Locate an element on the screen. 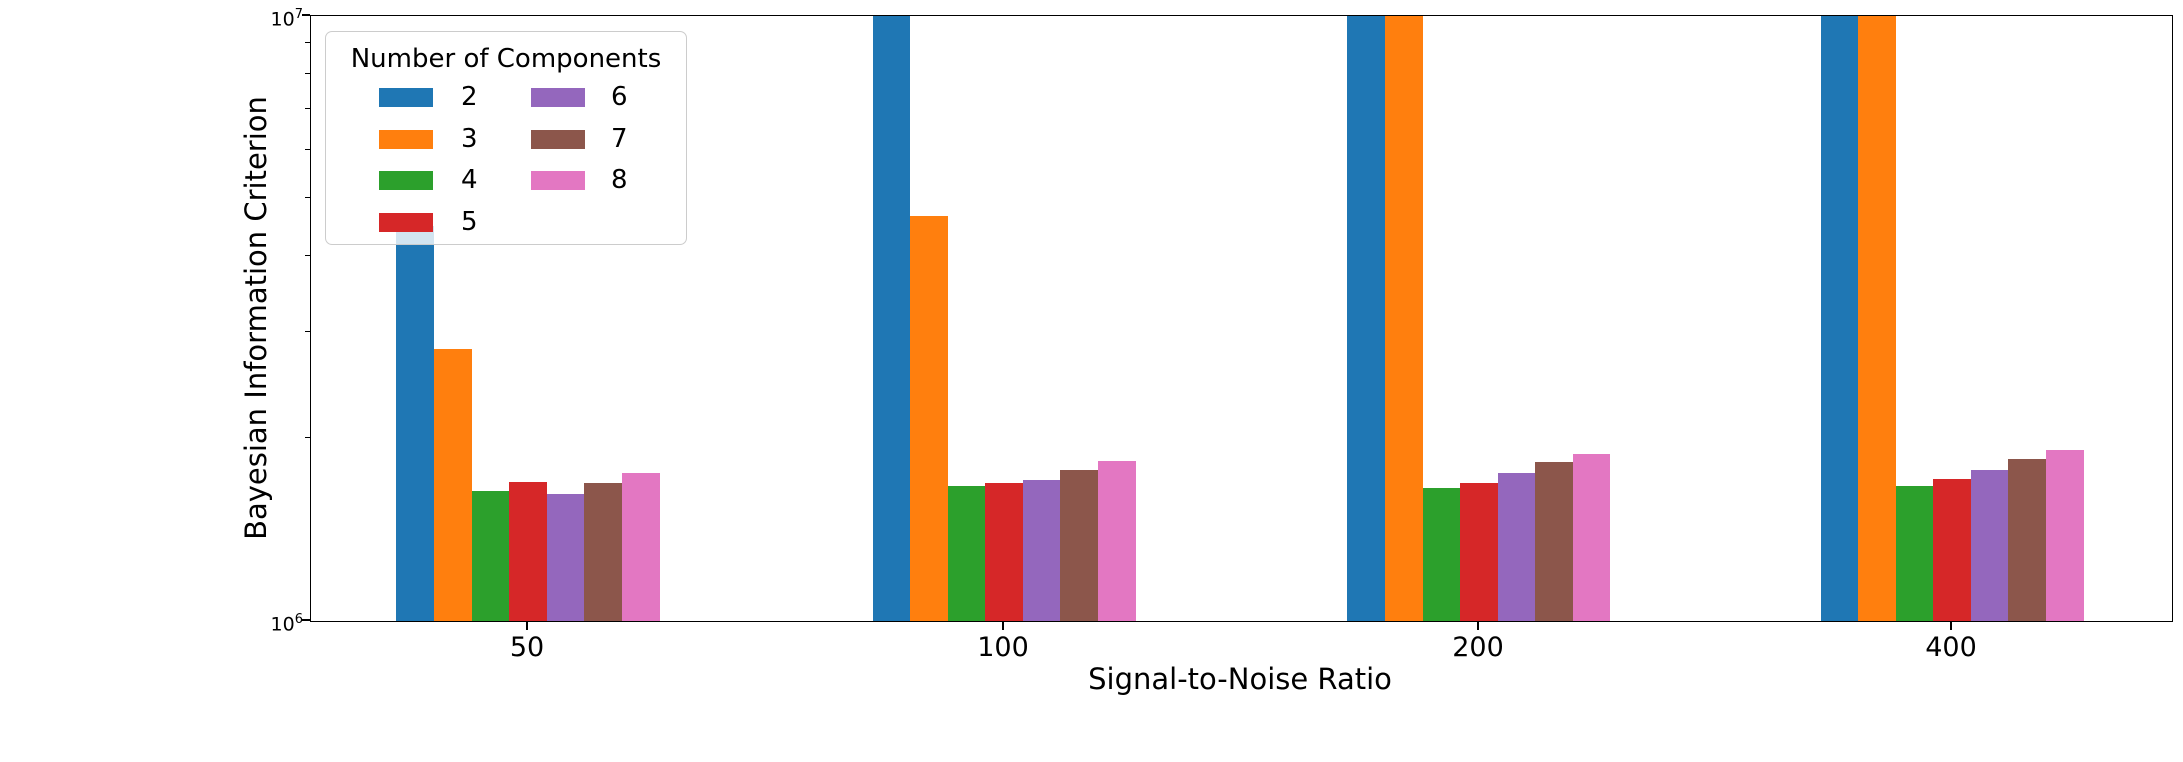 This screenshot has width=2183, height=762. bar-components3-snr400 is located at coordinates (1877, 318).